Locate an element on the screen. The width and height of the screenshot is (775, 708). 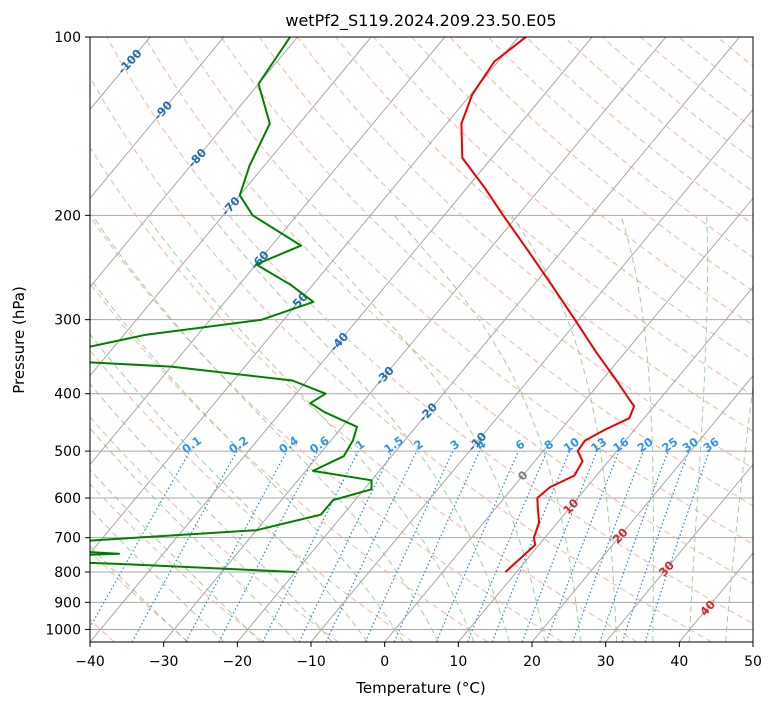
x-tick-label: 40 is located at coordinates (679, 662).